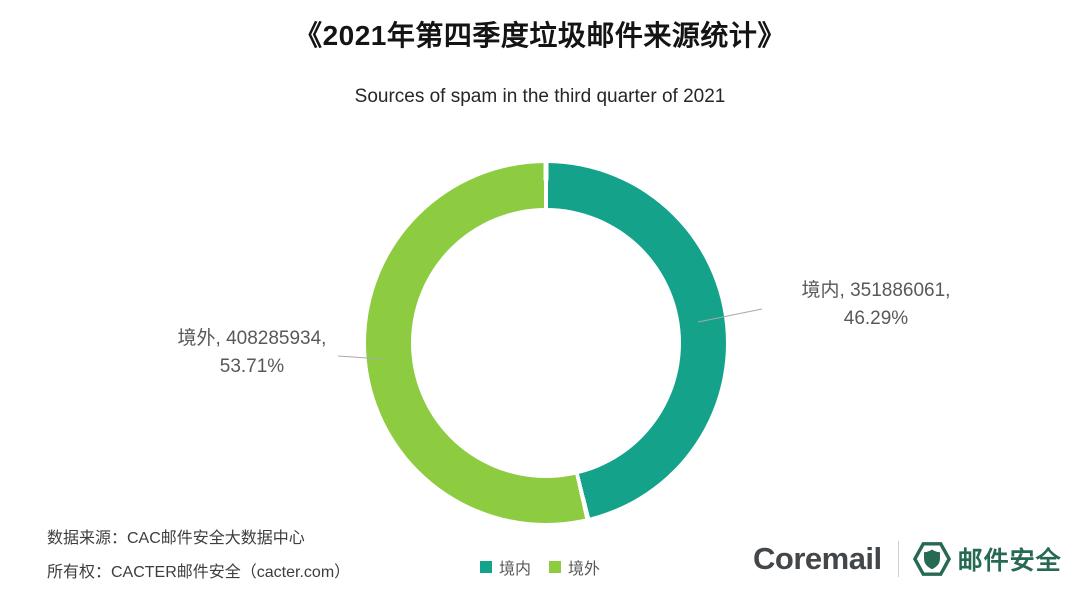  Describe the element at coordinates (540, 567) in the screenshot. I see `chart-legend: 境内 境外` at that location.